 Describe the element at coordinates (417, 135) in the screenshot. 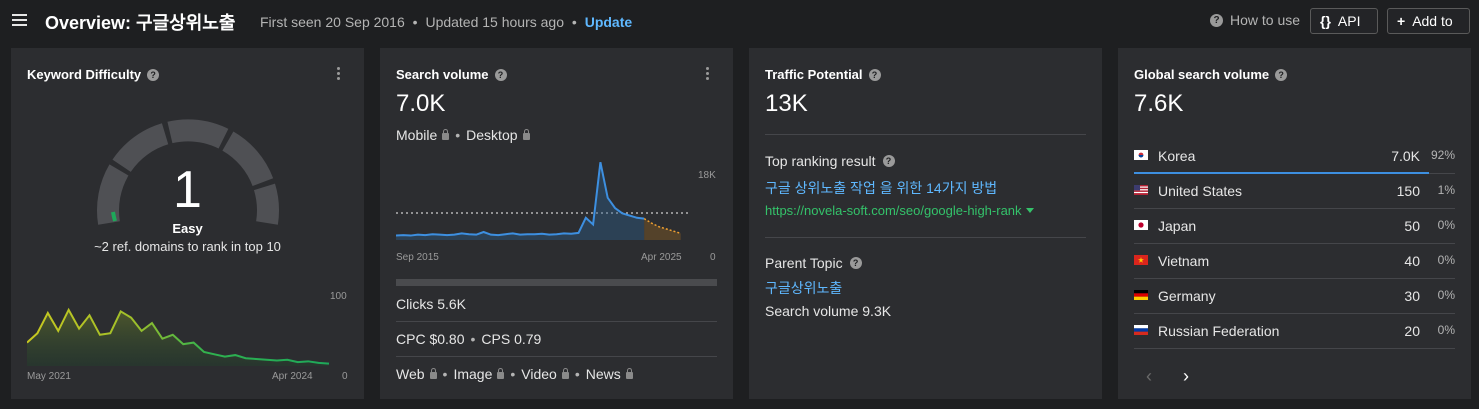

I see `mobile-label: Mobile` at that location.